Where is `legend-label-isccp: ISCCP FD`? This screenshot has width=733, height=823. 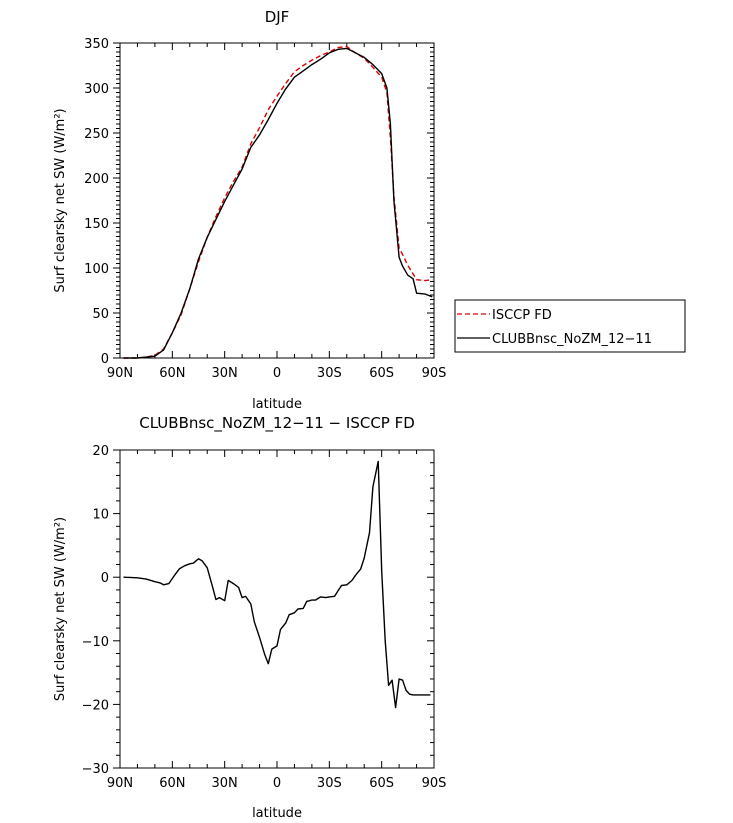
legend-label-isccp: ISCCP FD is located at coordinates (522, 315).